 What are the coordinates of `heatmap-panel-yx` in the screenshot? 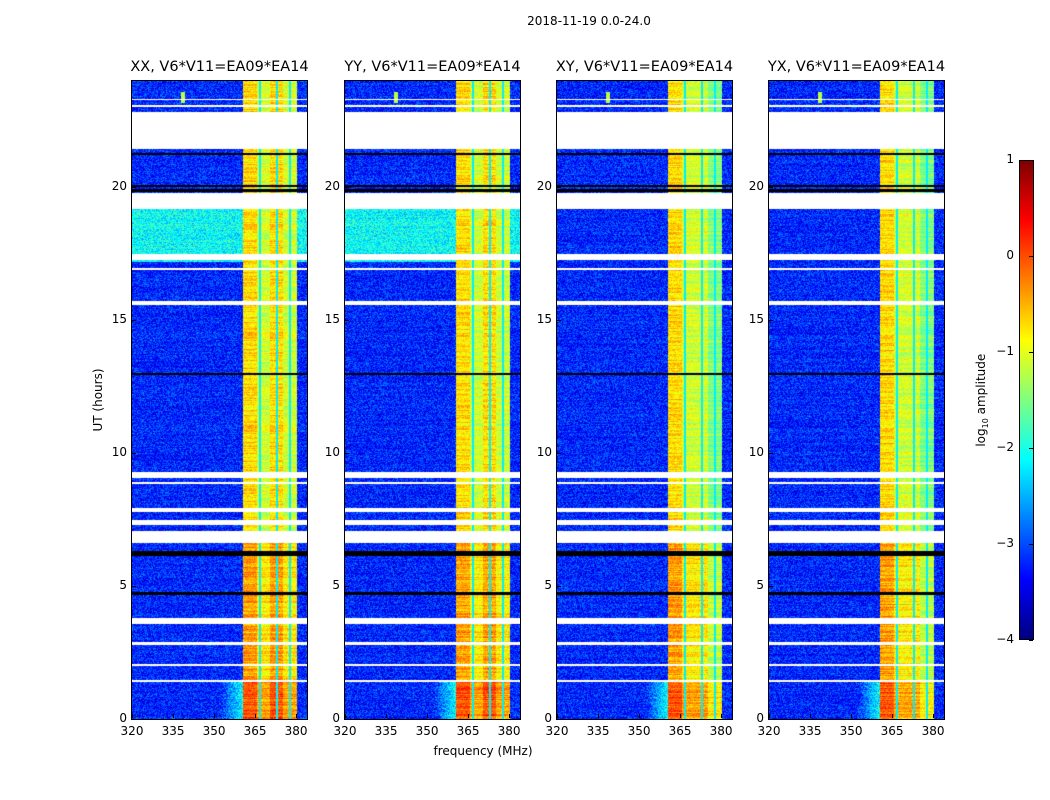 It's located at (856, 400).